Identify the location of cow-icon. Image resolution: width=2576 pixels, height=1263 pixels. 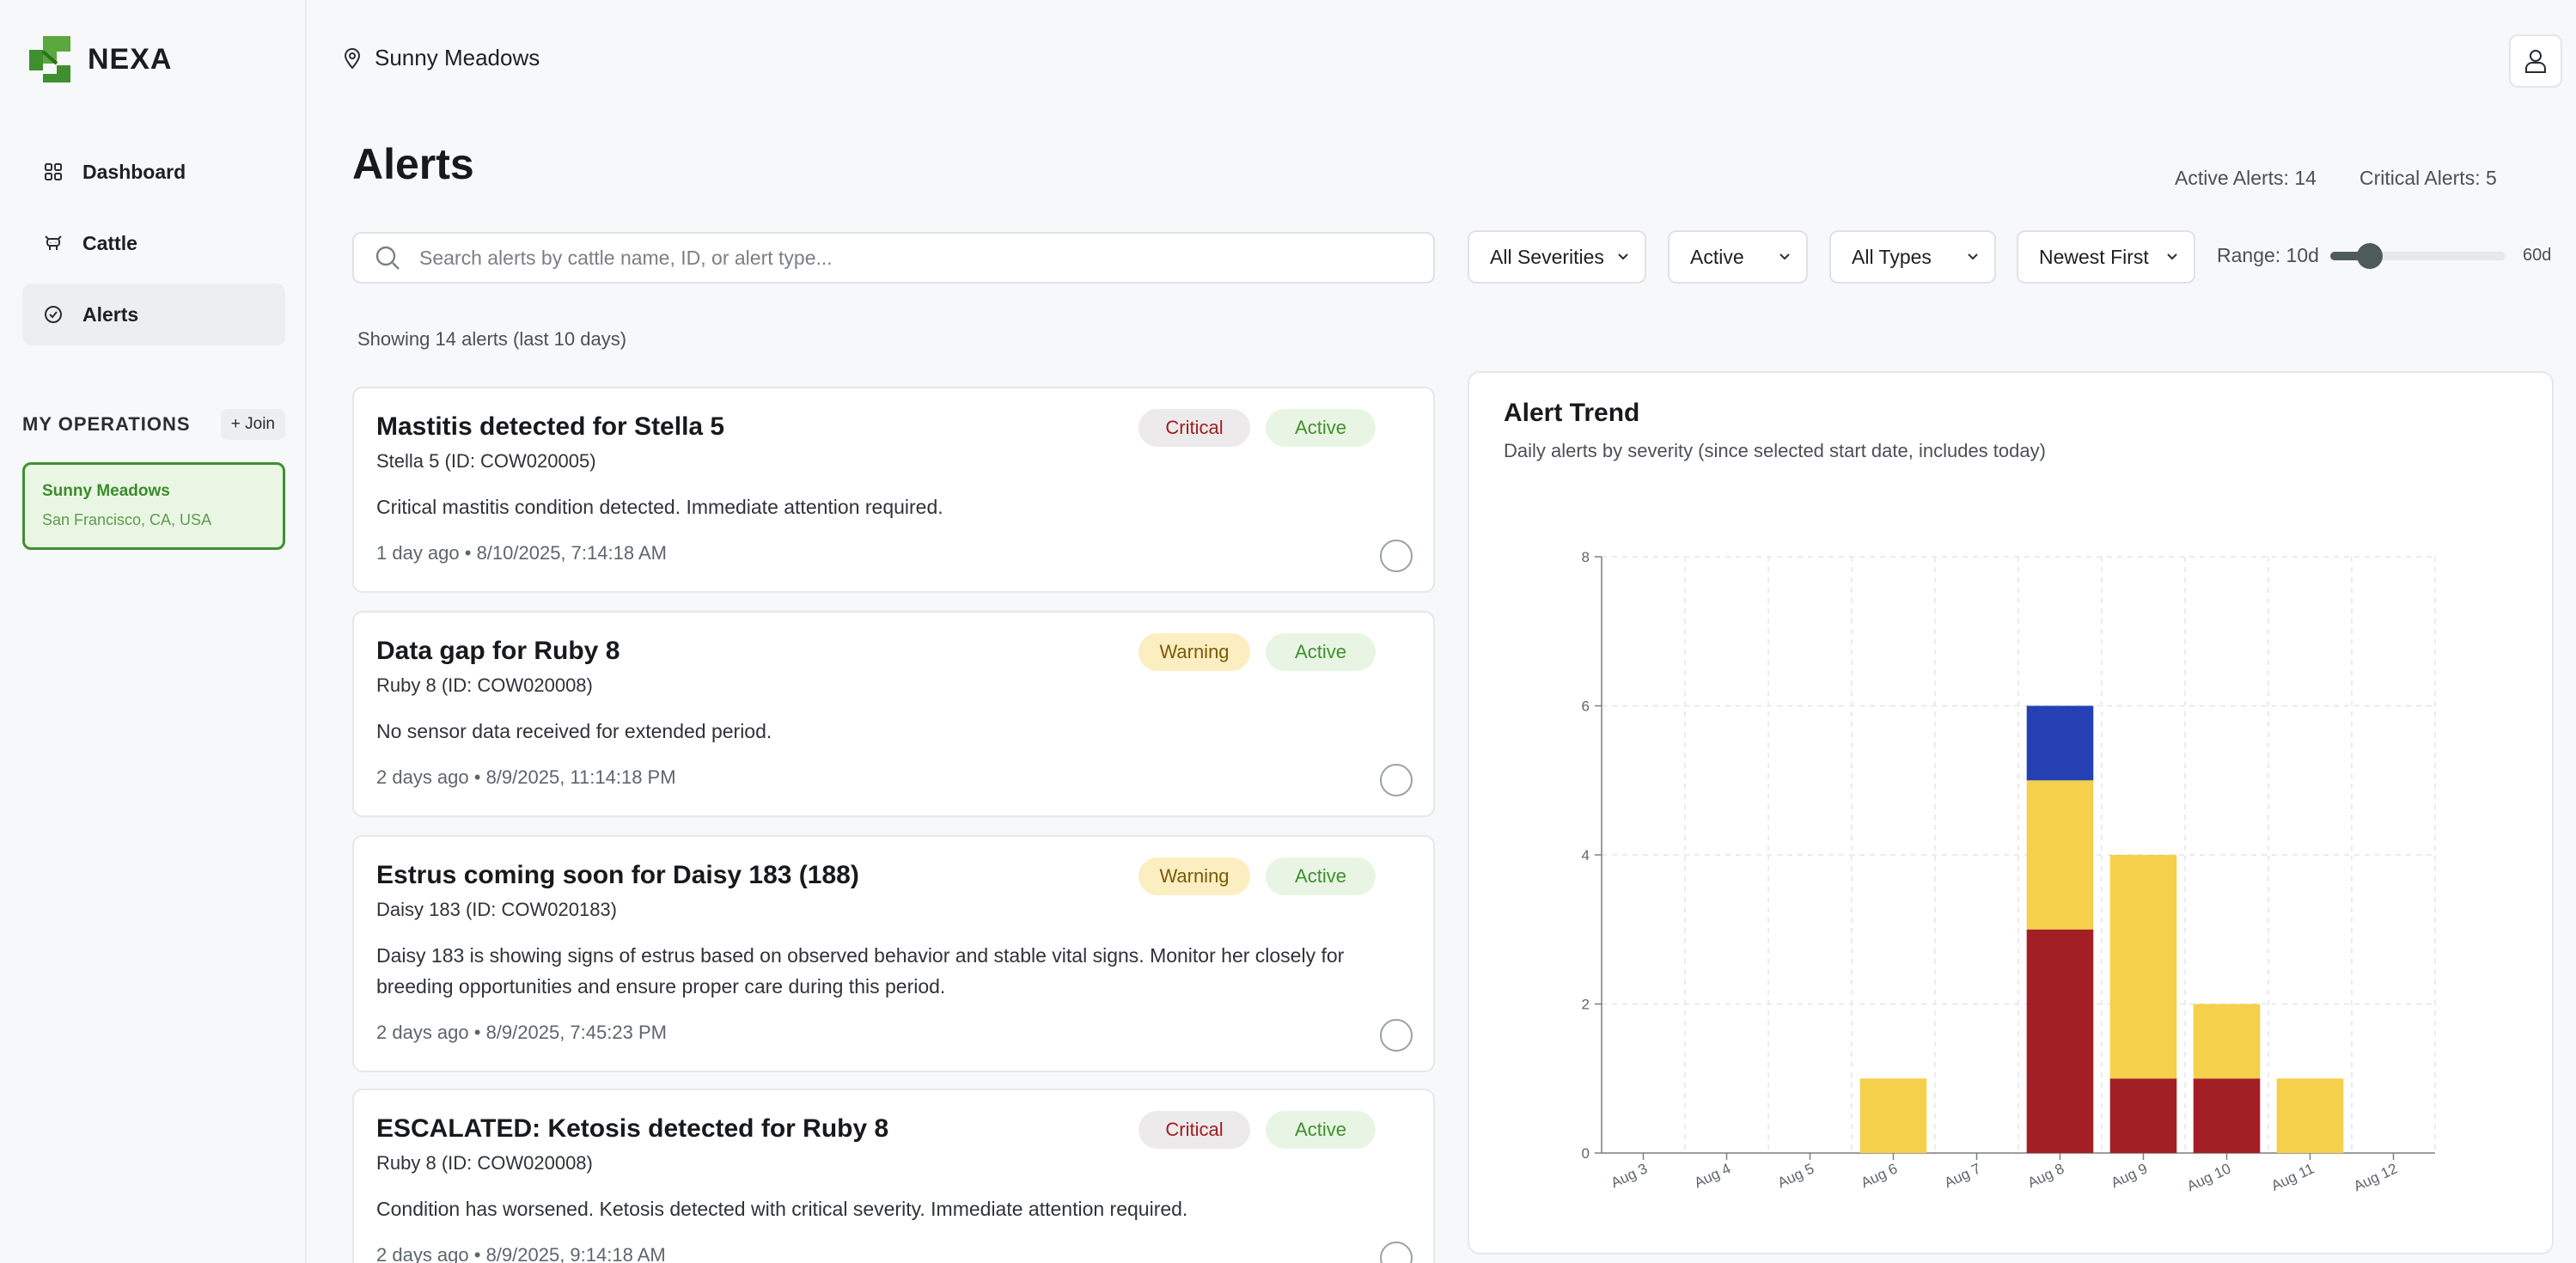
(53, 243).